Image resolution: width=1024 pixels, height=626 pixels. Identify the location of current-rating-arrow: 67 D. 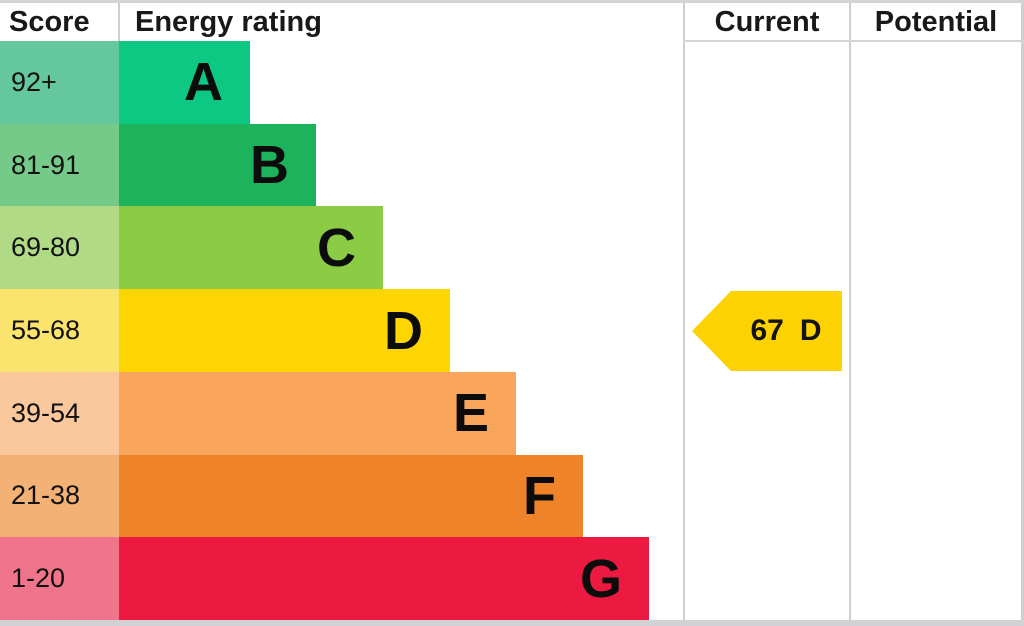
(767, 331).